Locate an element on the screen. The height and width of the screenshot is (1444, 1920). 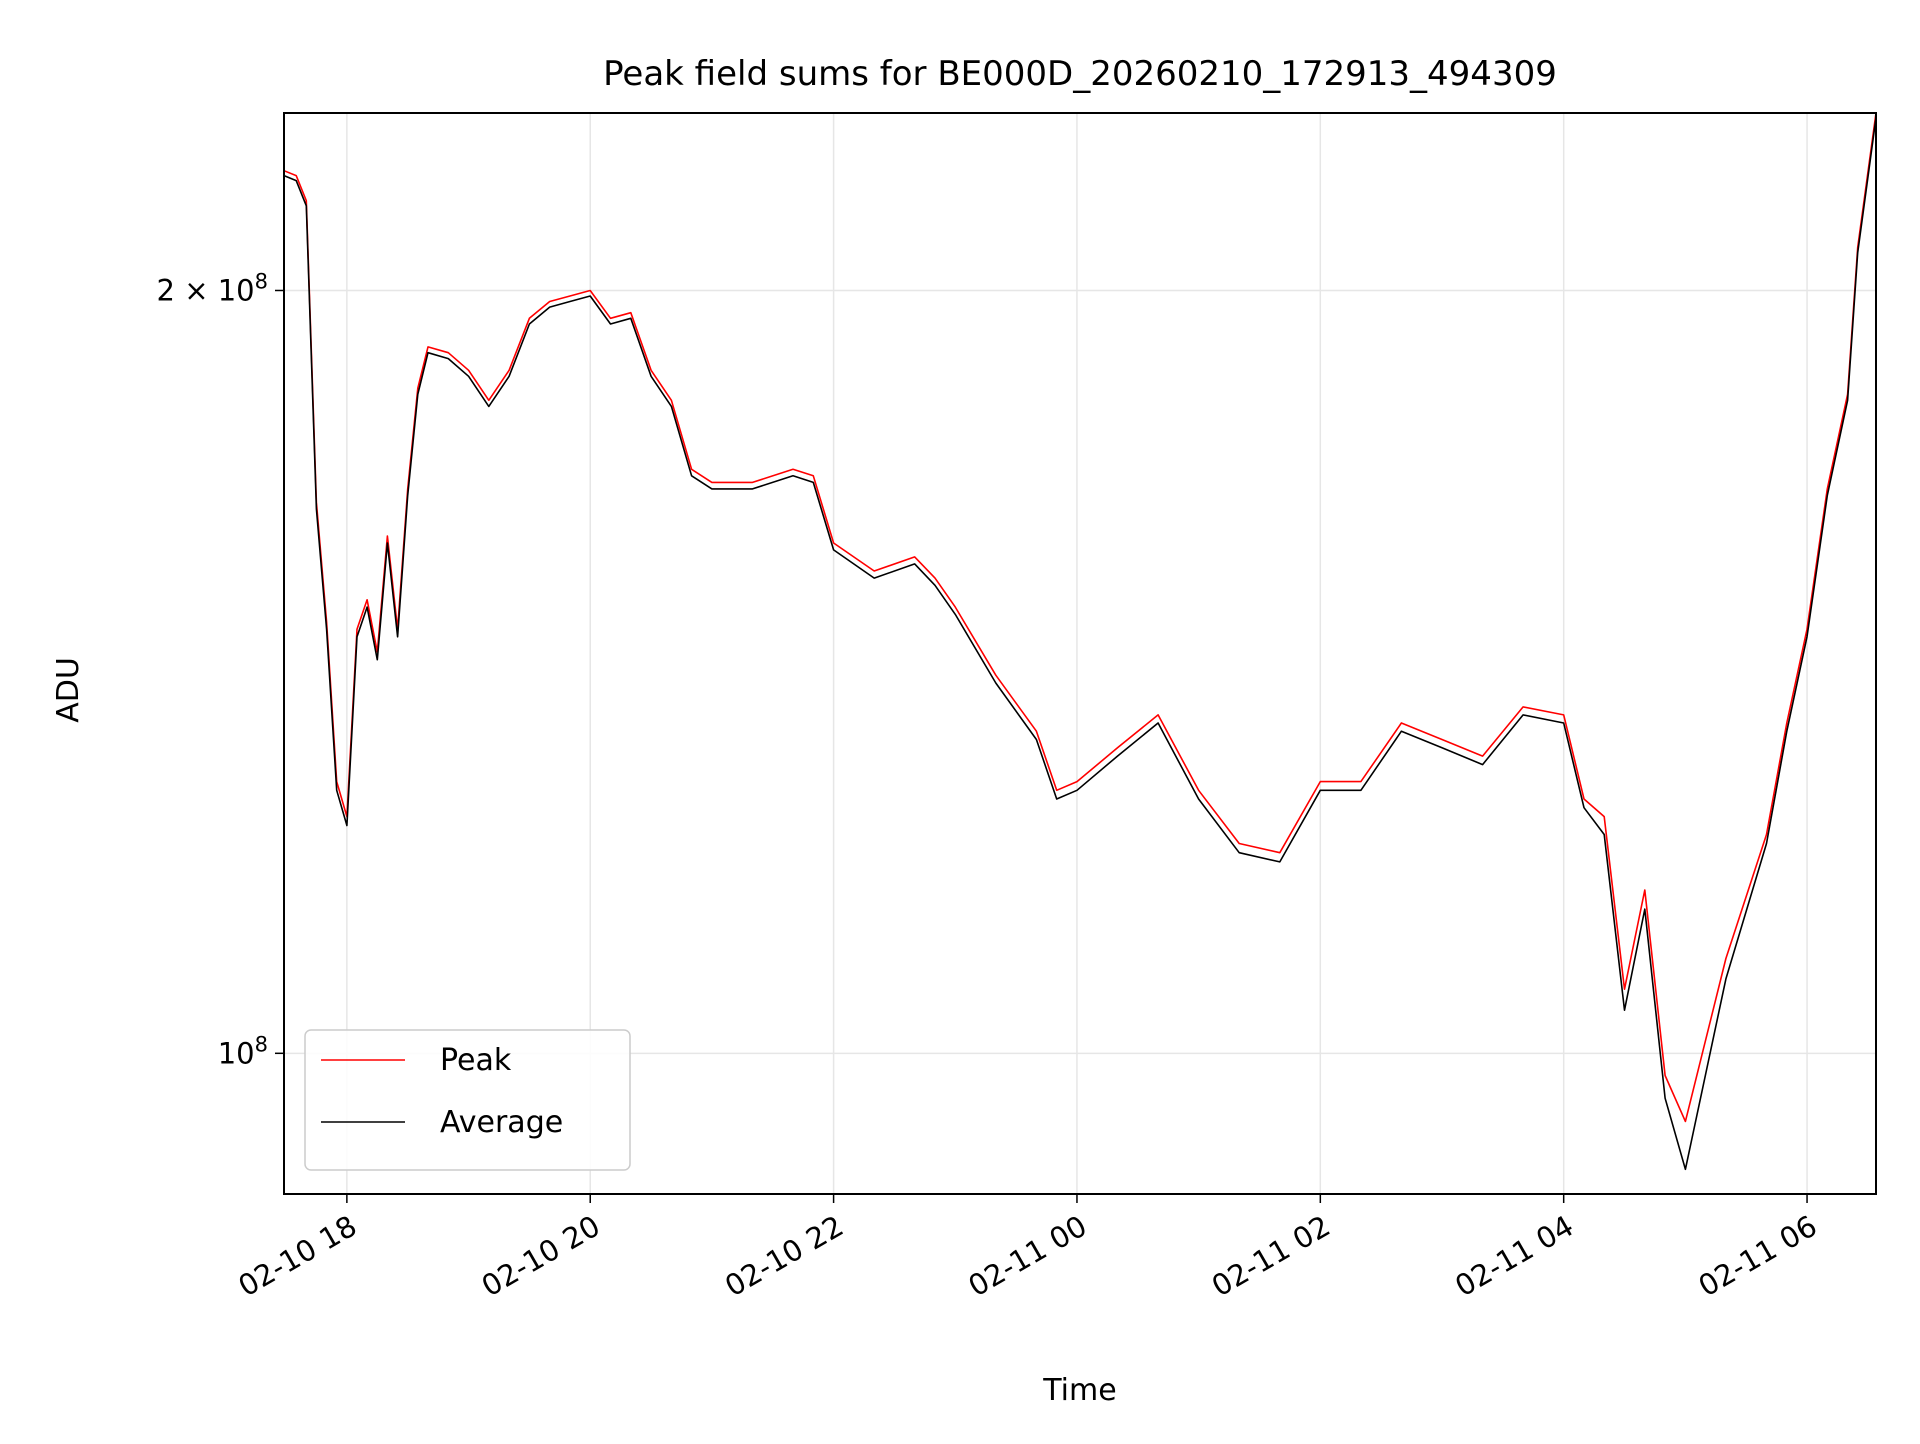
y-axis-label: ADU is located at coordinates (68, 690).